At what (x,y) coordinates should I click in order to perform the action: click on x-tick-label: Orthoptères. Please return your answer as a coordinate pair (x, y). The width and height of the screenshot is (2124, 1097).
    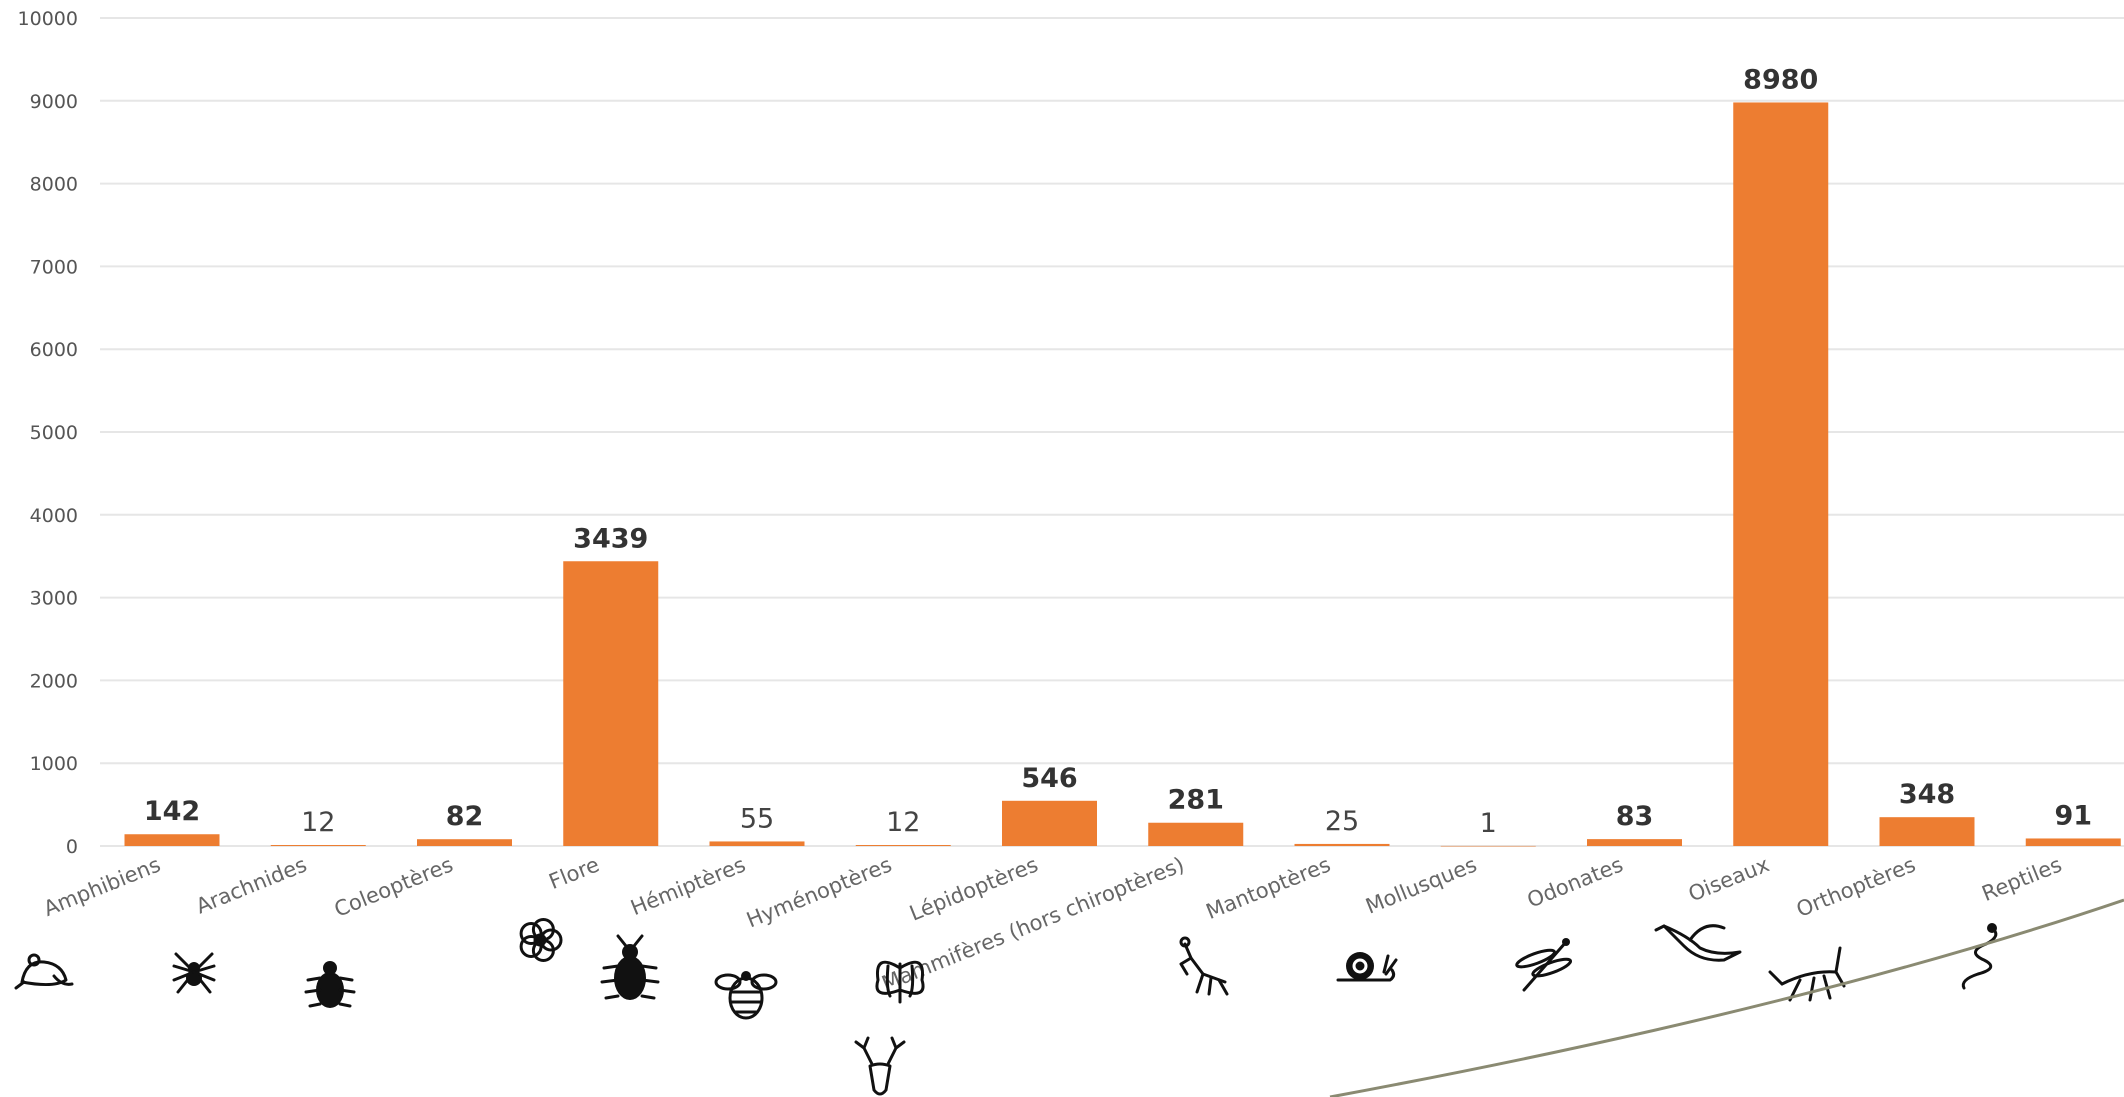
    Looking at the image, I should click on (1856, 886).